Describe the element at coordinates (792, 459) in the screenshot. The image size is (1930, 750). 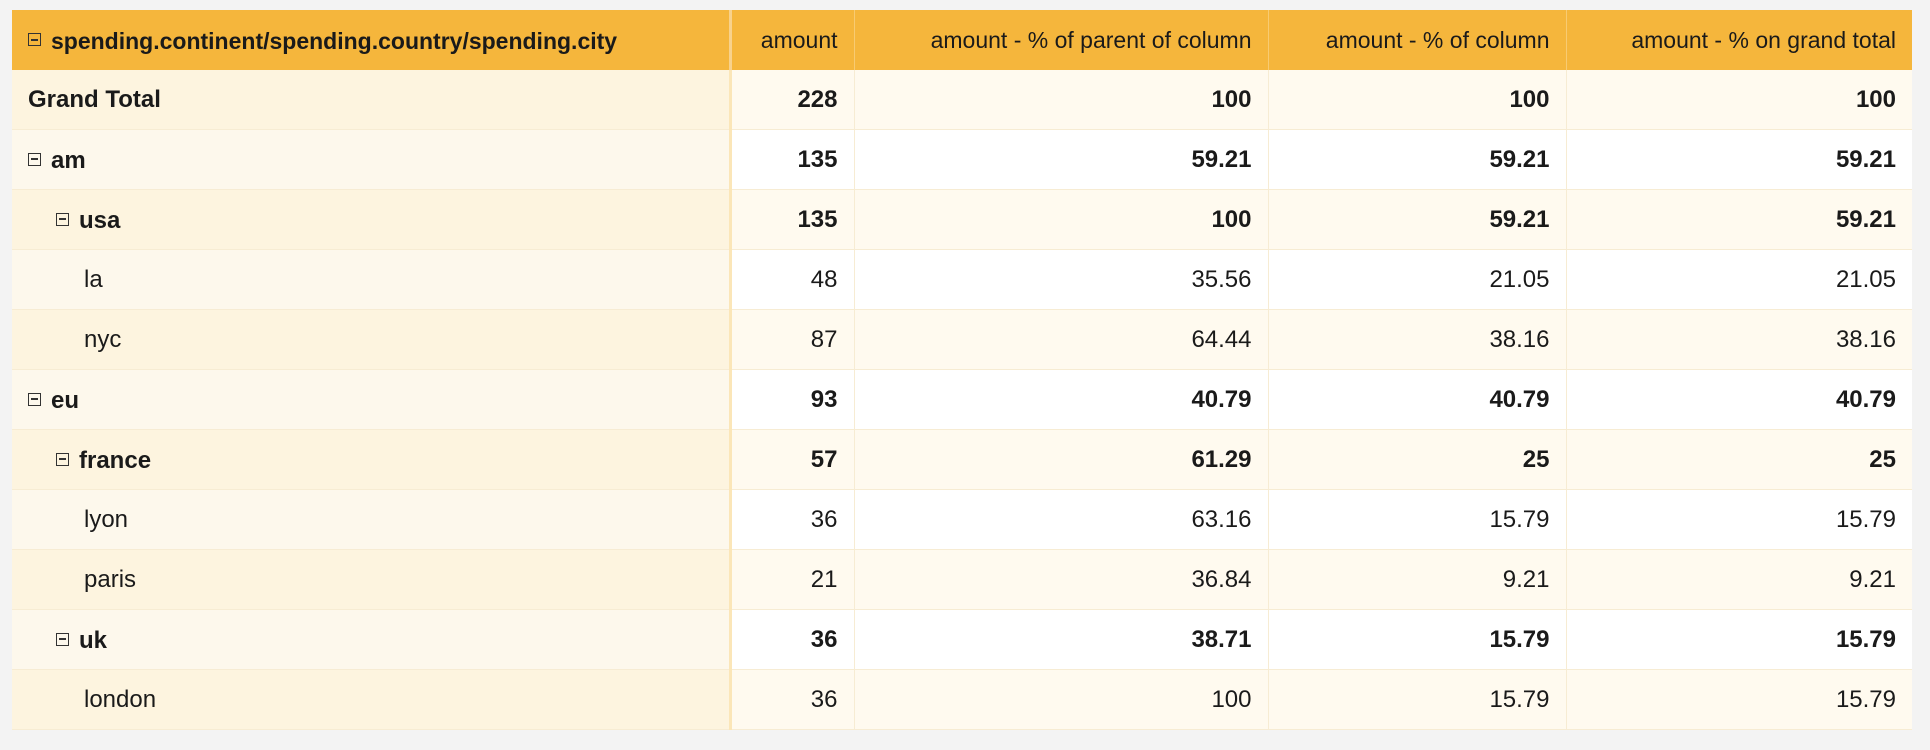
I see `cell-amount: 57` at that location.